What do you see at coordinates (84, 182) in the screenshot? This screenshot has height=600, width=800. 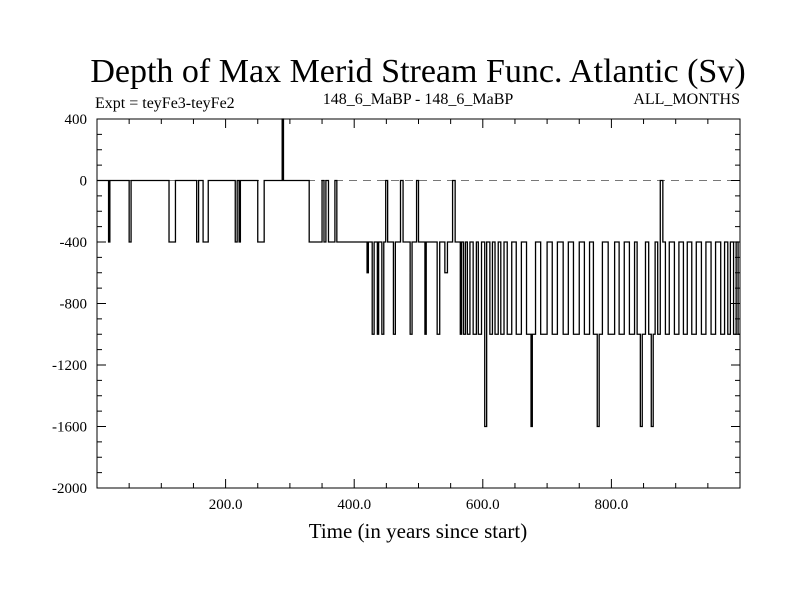 I see `y-tick-label: 0` at bounding box center [84, 182].